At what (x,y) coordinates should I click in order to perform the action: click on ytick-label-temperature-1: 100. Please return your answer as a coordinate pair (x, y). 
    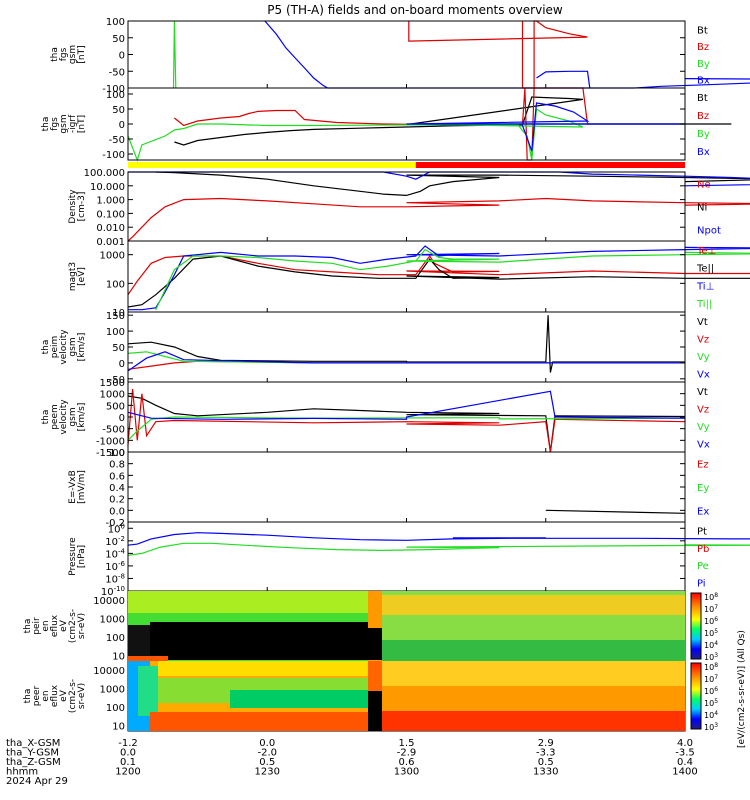
    Looking at the image, I should click on (115, 284).